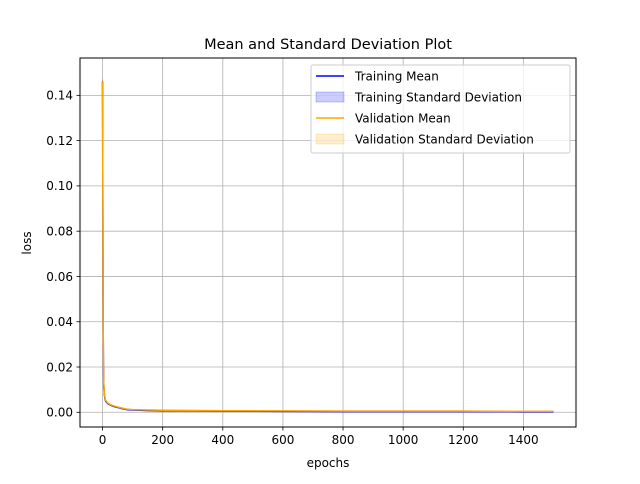 This screenshot has height=484, width=640. I want to click on y-tick-label: 0.12, so click(59, 141).